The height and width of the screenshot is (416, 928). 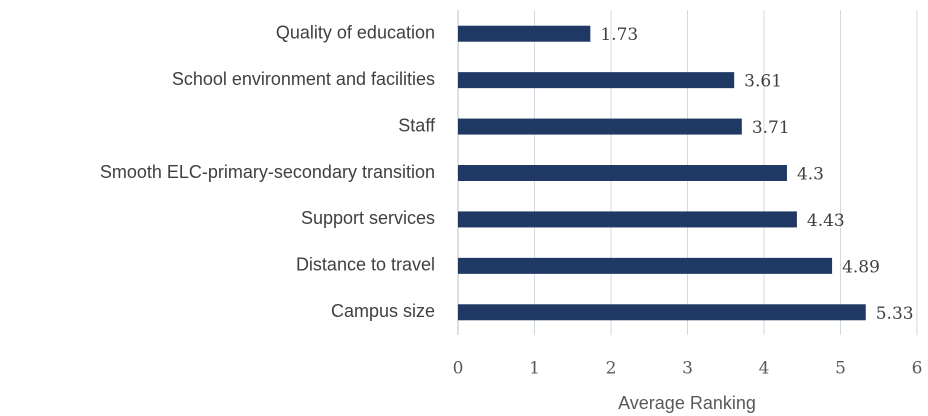 What do you see at coordinates (861, 267) in the screenshot?
I see `value-label: 4.89` at bounding box center [861, 267].